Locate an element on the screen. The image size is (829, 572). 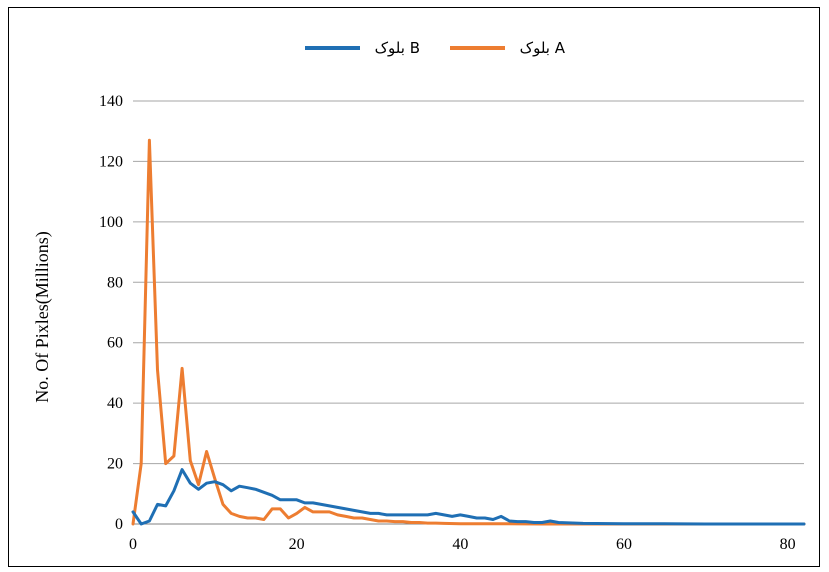
x-tick-label: 20 is located at coordinates (297, 544).